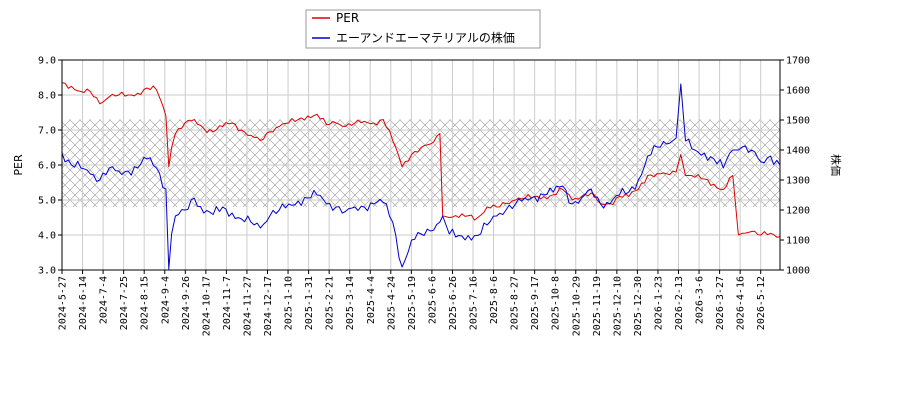  What do you see at coordinates (700, 300) in the screenshot?
I see `x-tick-label: 2026-3-6` at bounding box center [700, 300].